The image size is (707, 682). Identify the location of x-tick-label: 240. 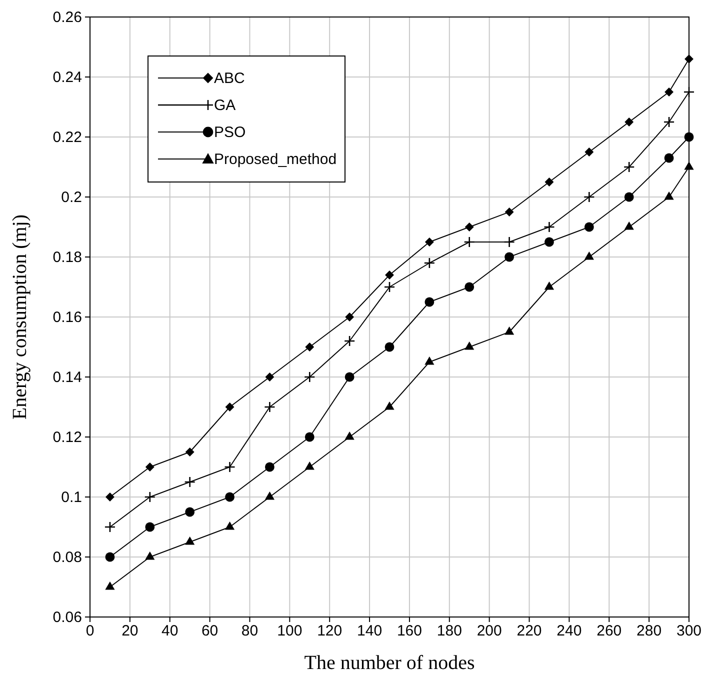
(569, 631).